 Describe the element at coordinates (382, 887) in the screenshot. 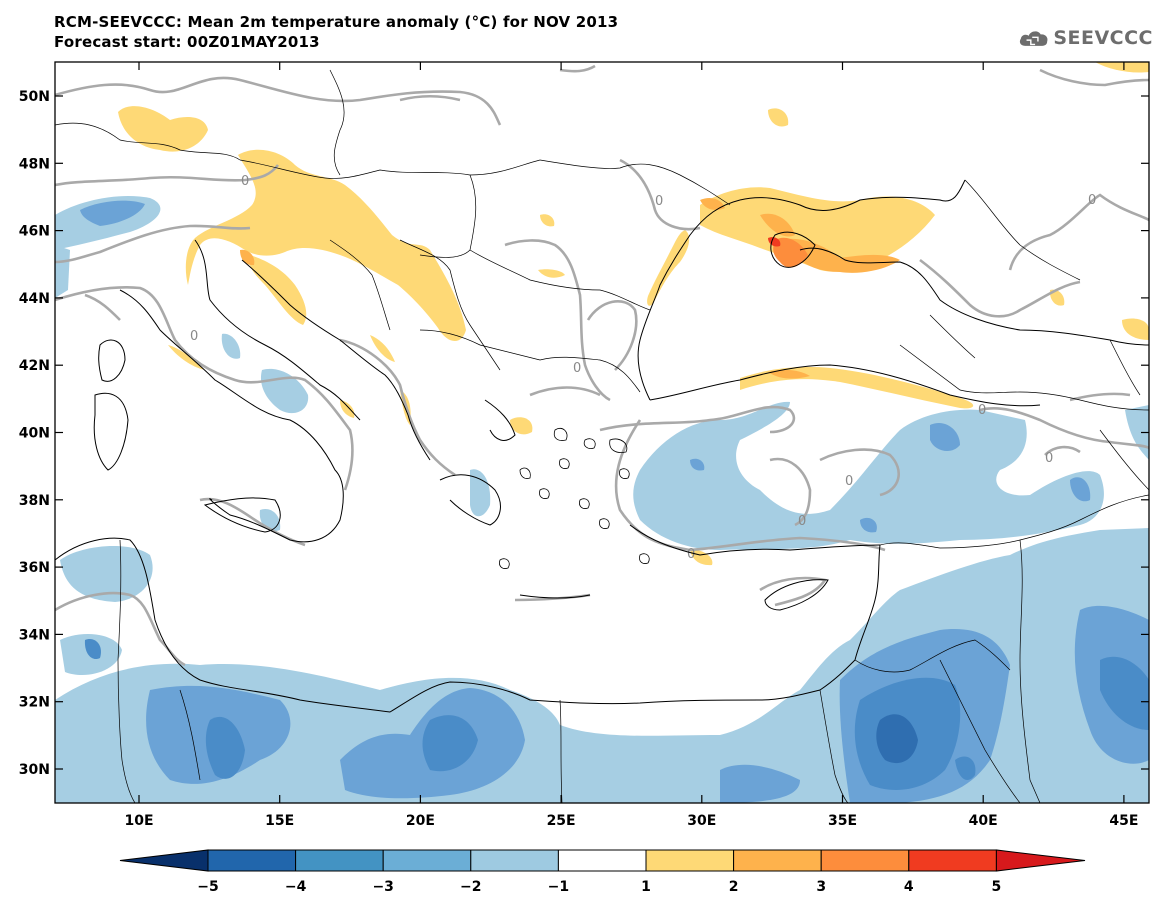

I see `colorbar-tick-label: −3` at that location.